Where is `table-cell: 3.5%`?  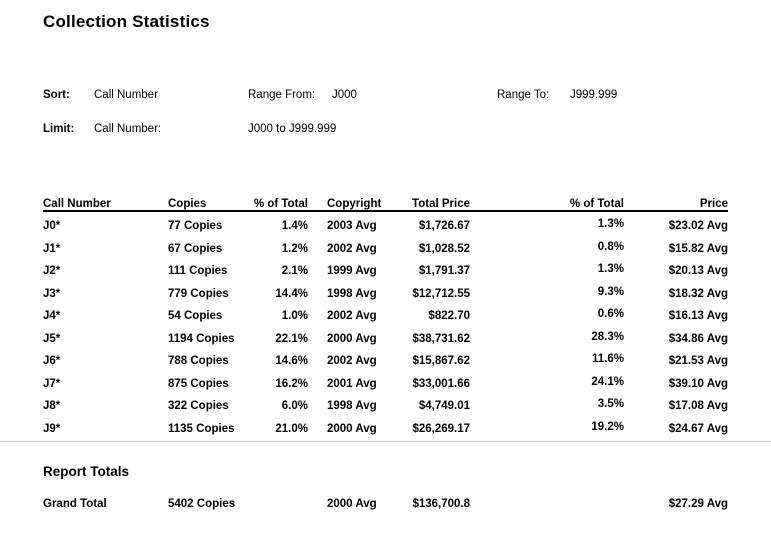
table-cell: 3.5% is located at coordinates (610, 404).